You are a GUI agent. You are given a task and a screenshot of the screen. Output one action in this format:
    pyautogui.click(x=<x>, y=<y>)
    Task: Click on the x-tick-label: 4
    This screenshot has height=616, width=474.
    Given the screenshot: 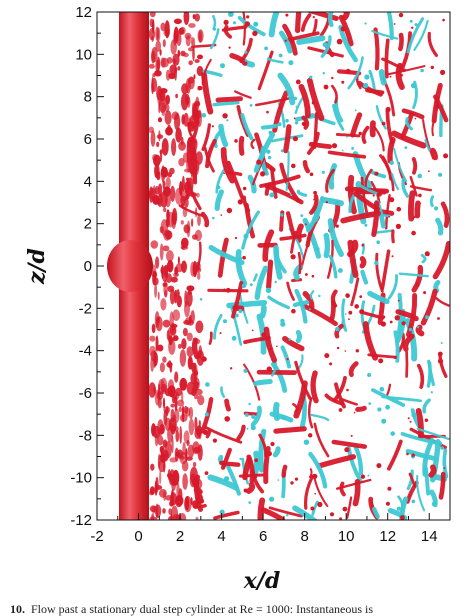 What is the action you would take?
    pyautogui.click(x=221, y=536)
    